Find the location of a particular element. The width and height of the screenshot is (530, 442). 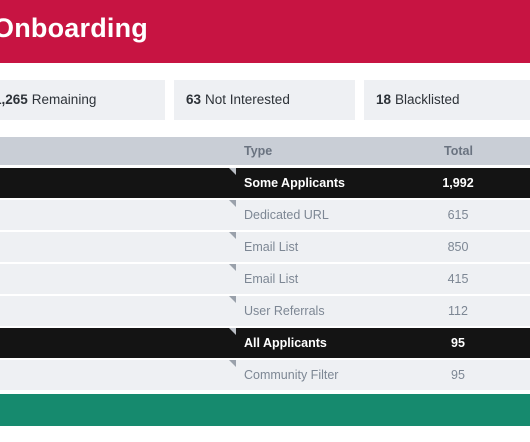

row-total: 1,992 is located at coordinates (458, 183).